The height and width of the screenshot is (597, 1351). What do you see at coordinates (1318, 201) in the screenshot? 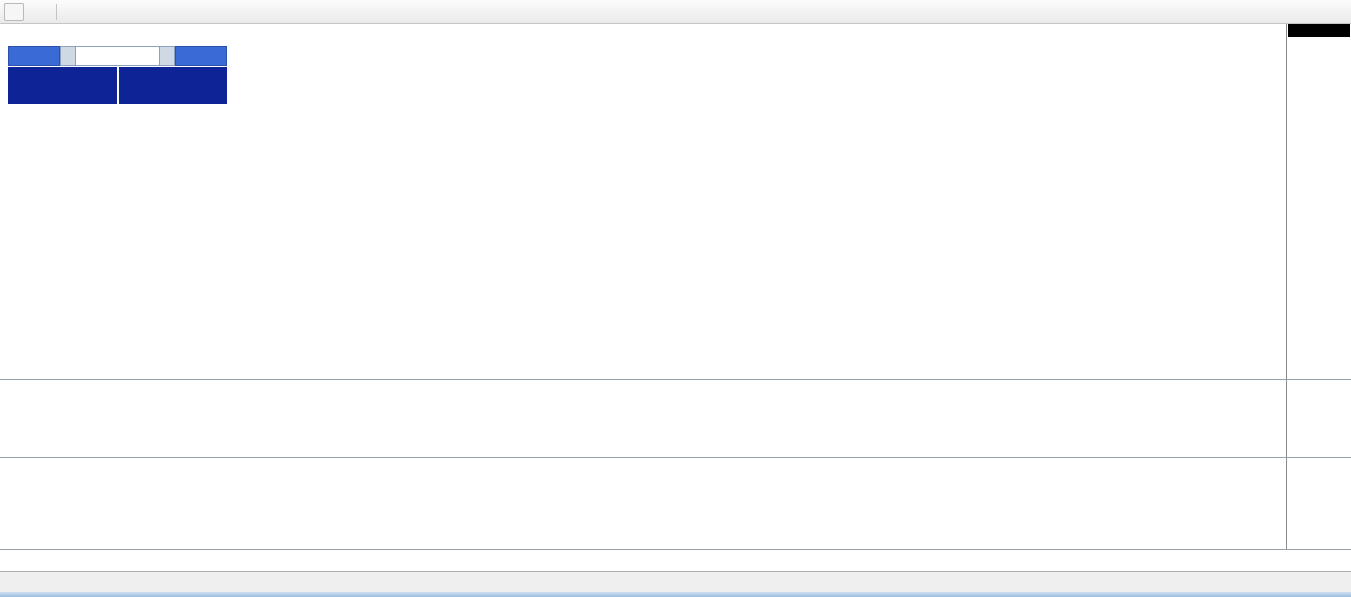
I see `price-axis` at bounding box center [1318, 201].